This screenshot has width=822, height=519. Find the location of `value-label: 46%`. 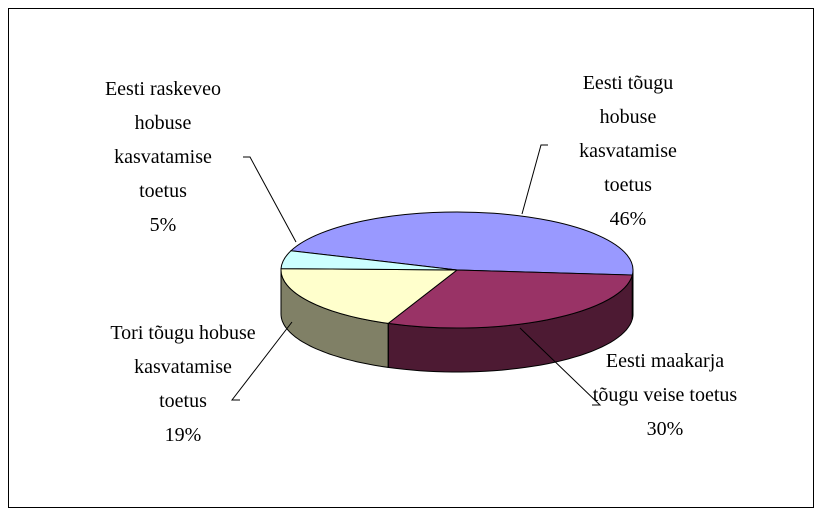

value-label: 46% is located at coordinates (628, 219).